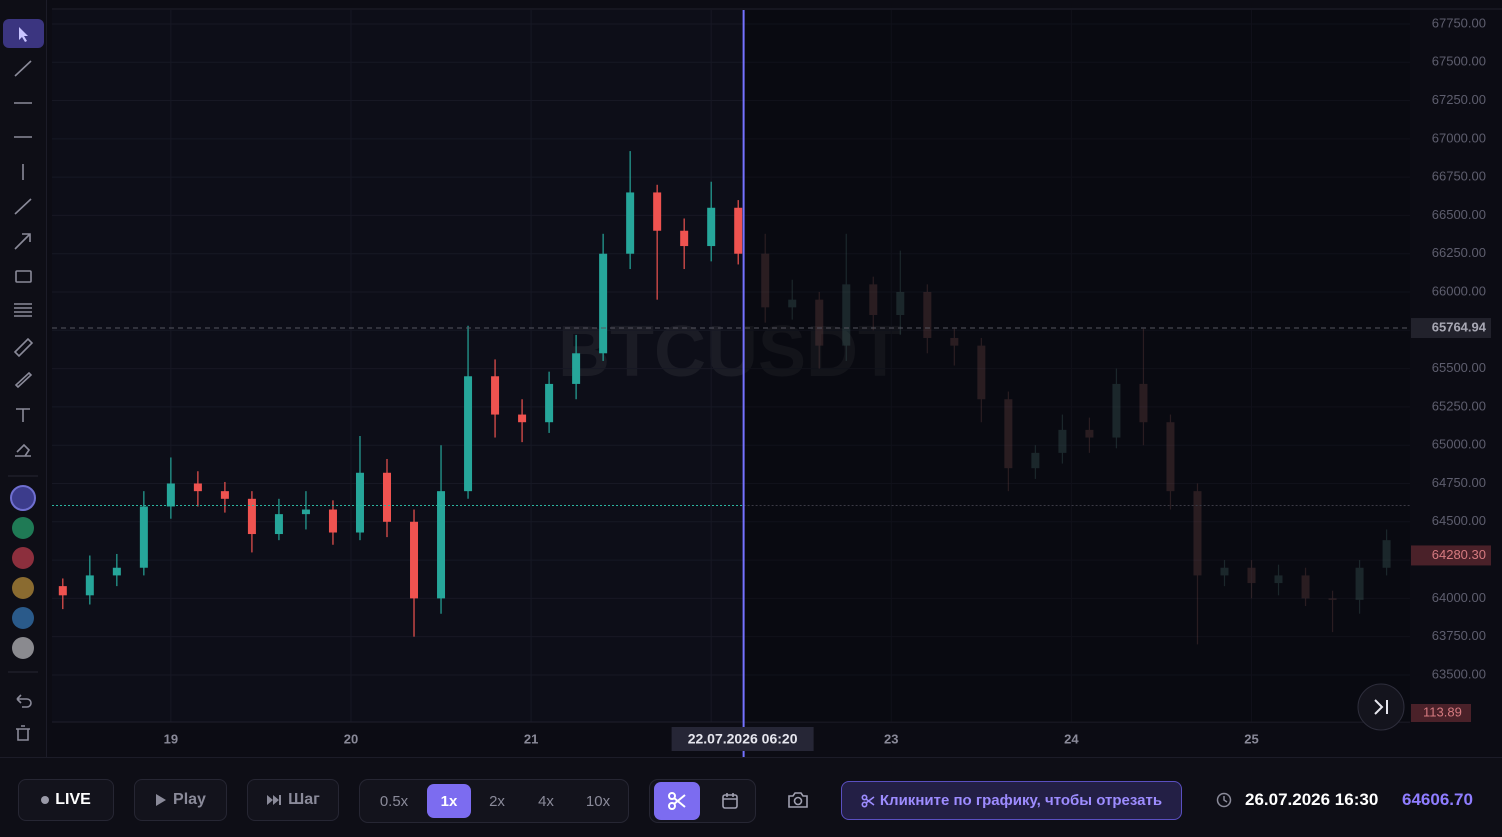 The height and width of the screenshot is (837, 1502). I want to click on cut-button, so click(677, 801).